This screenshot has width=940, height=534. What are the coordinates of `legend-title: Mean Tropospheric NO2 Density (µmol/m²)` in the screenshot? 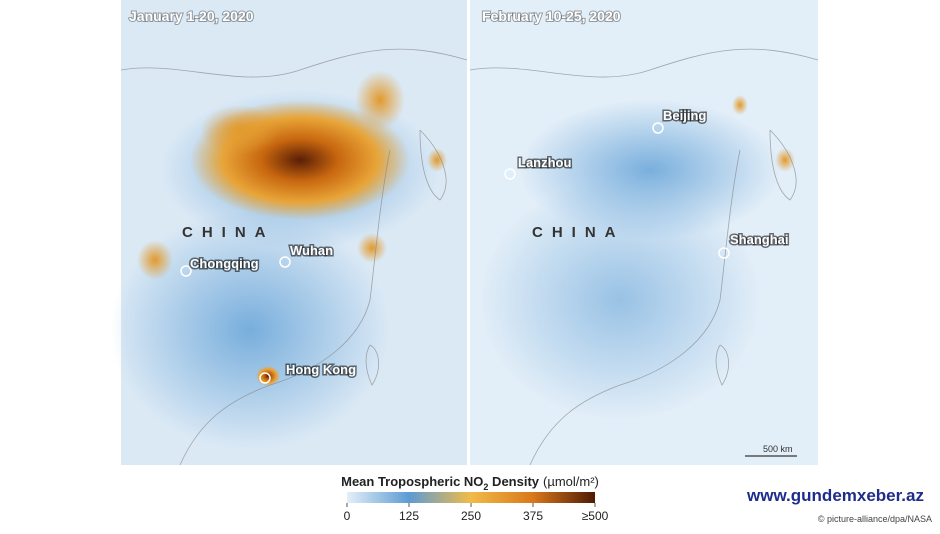 It's located at (470, 483).